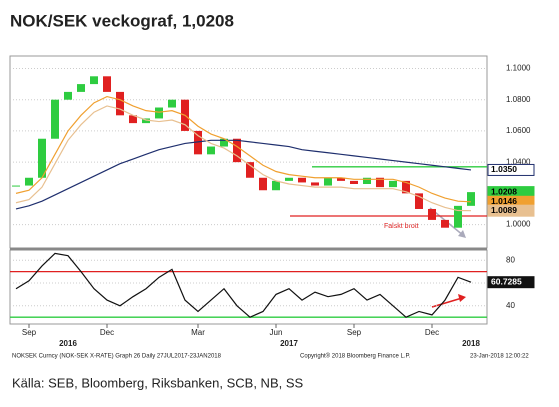  What do you see at coordinates (471, 343) in the screenshot?
I see `year-label: 2018` at bounding box center [471, 343].